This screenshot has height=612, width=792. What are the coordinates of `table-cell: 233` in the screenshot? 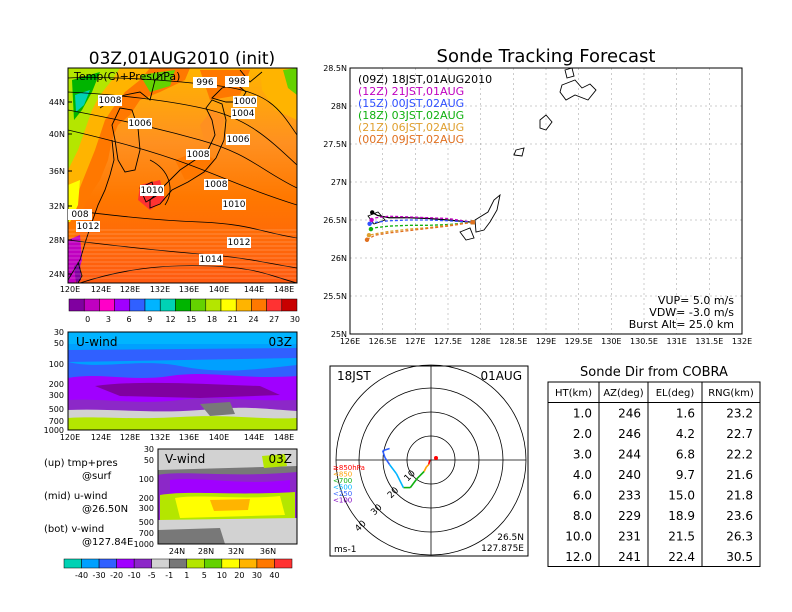 It's located at (629, 496).